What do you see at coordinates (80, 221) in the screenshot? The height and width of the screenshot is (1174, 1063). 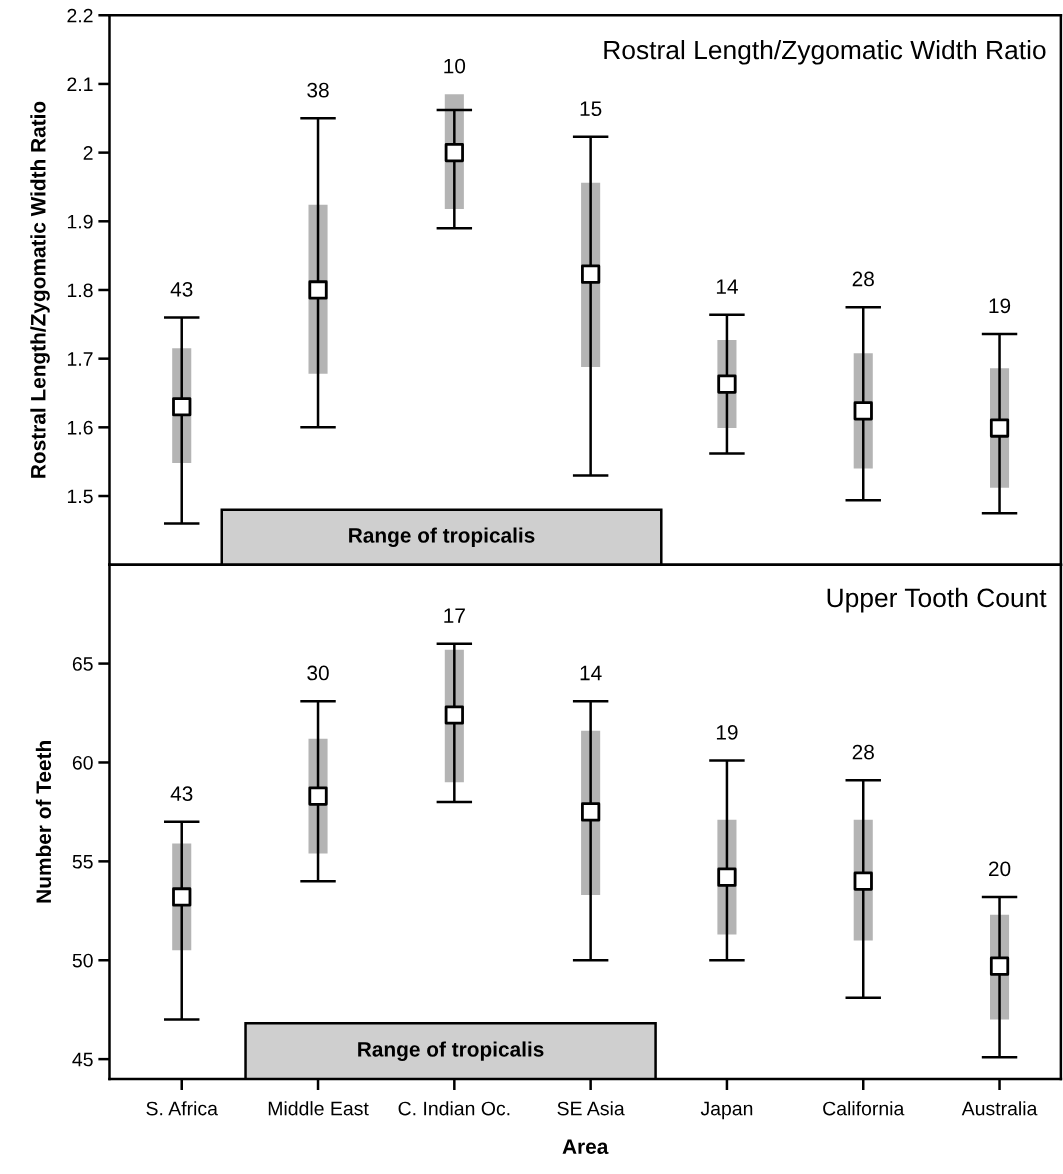 I see `y-tick-label: 1.9` at bounding box center [80, 221].